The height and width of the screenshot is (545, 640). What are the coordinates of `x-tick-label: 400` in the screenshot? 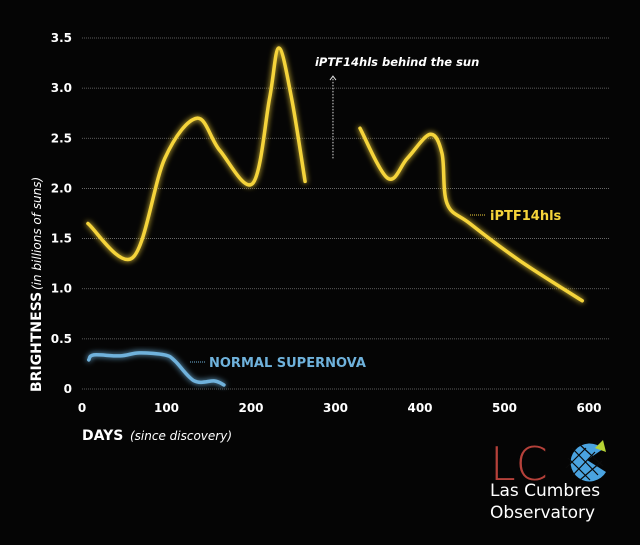 It's located at (419, 408).